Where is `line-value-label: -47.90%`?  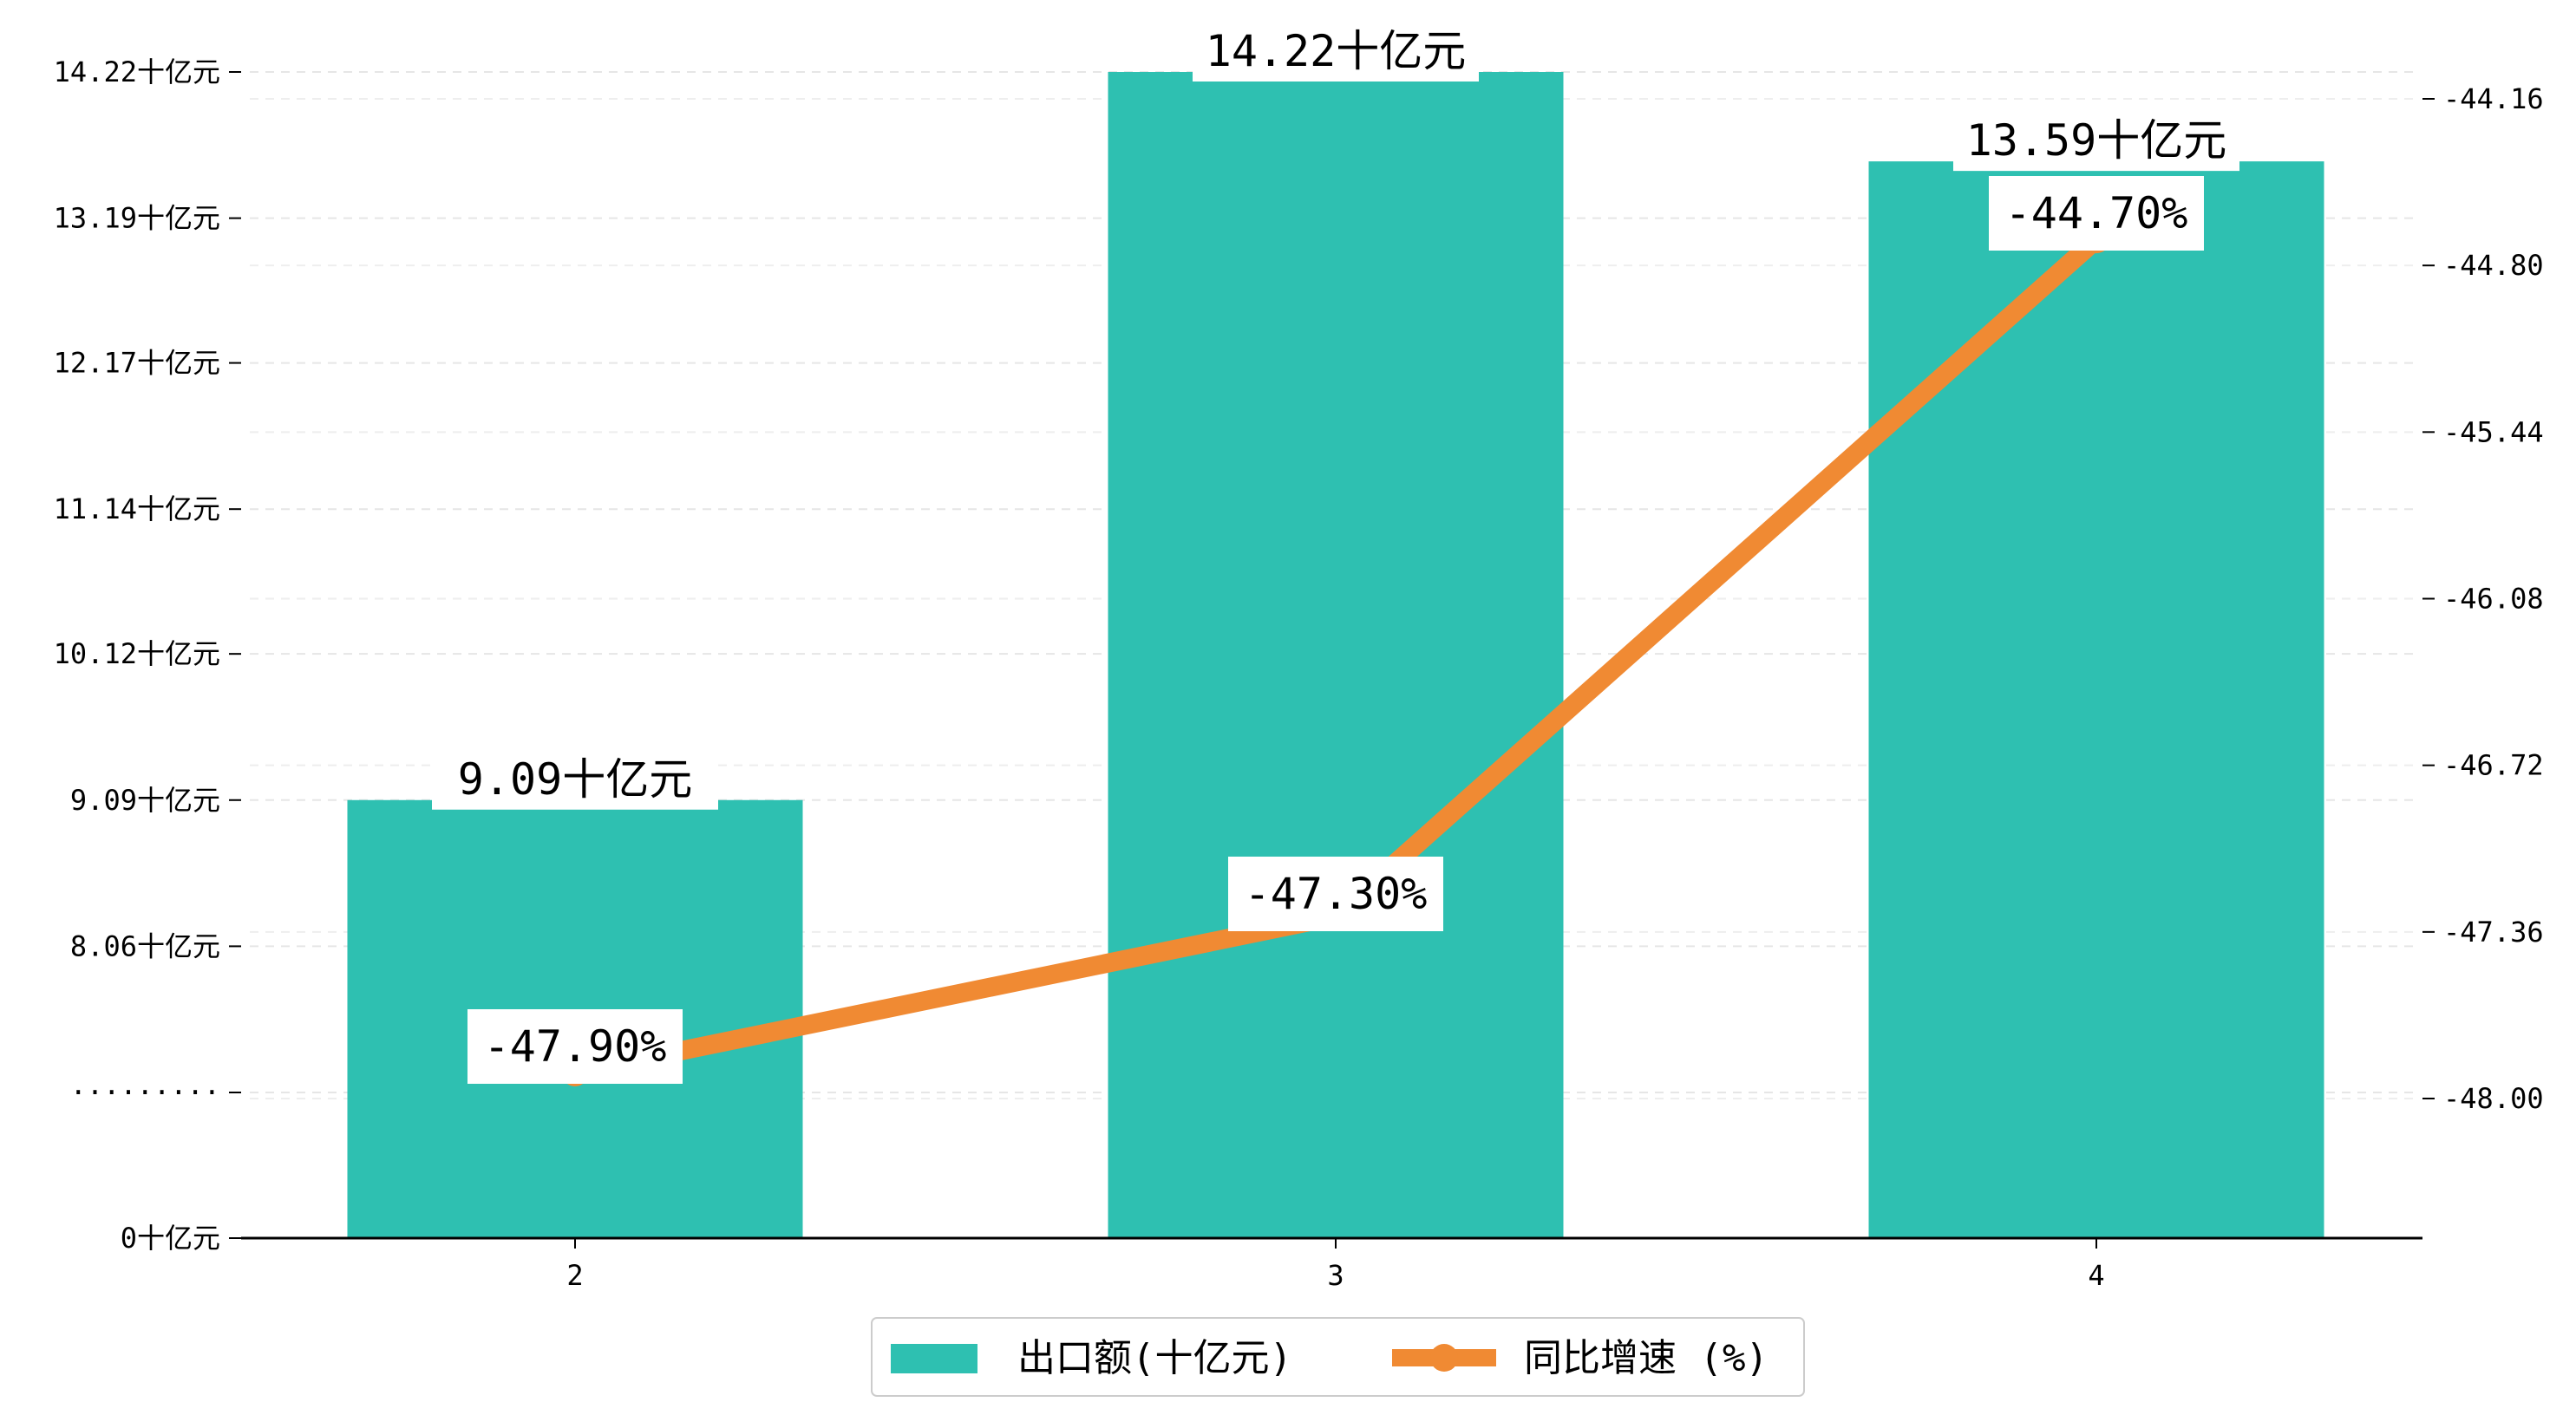 line-value-label: -47.90% is located at coordinates (575, 1046).